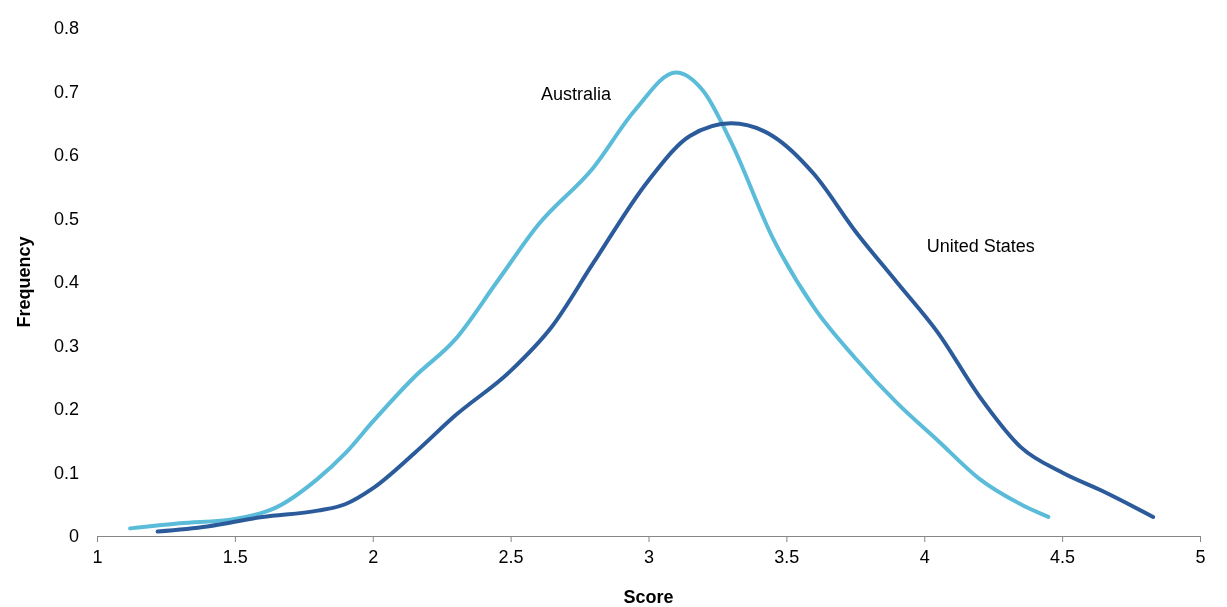 The image size is (1227, 607). What do you see at coordinates (235, 557) in the screenshot?
I see `x-tick-label: 1.5` at bounding box center [235, 557].